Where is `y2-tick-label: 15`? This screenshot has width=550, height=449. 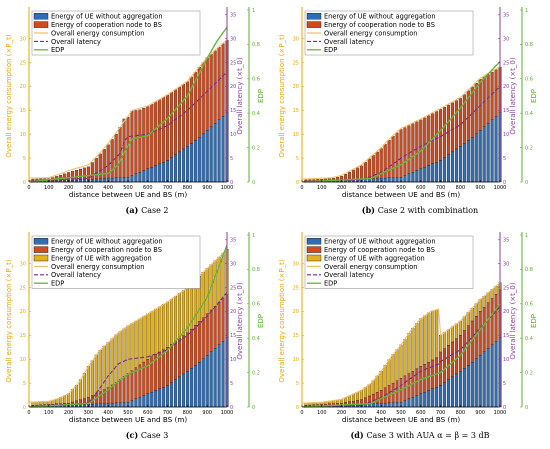
y2-tick-label: 15 is located at coordinates (233, 111).